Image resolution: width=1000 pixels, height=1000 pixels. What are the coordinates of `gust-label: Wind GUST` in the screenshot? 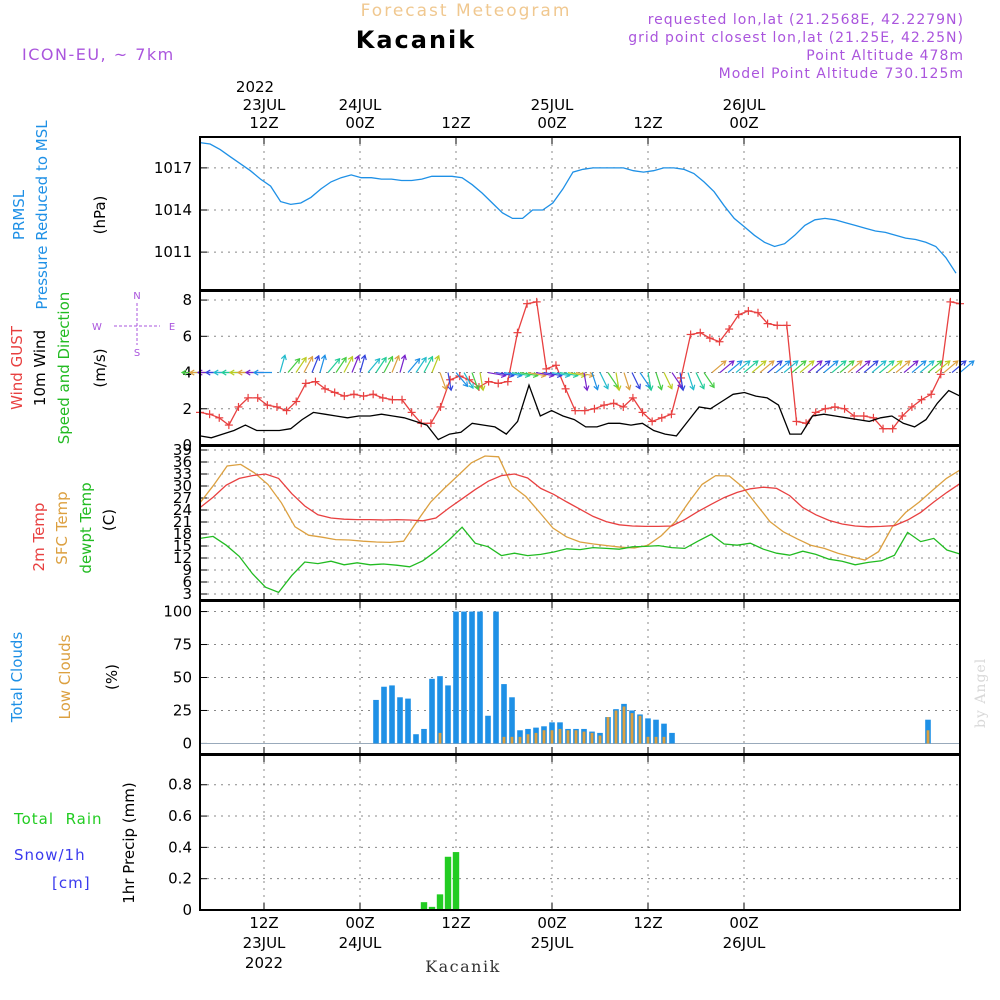 It's located at (17, 367).